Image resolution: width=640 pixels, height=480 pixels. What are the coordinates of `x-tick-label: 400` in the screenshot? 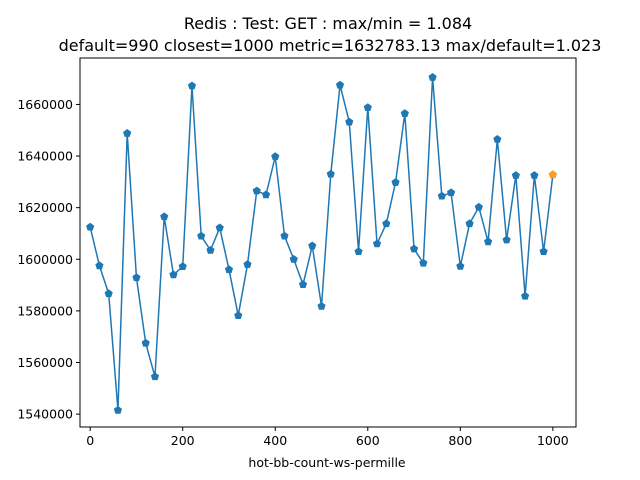 It's located at (275, 440).